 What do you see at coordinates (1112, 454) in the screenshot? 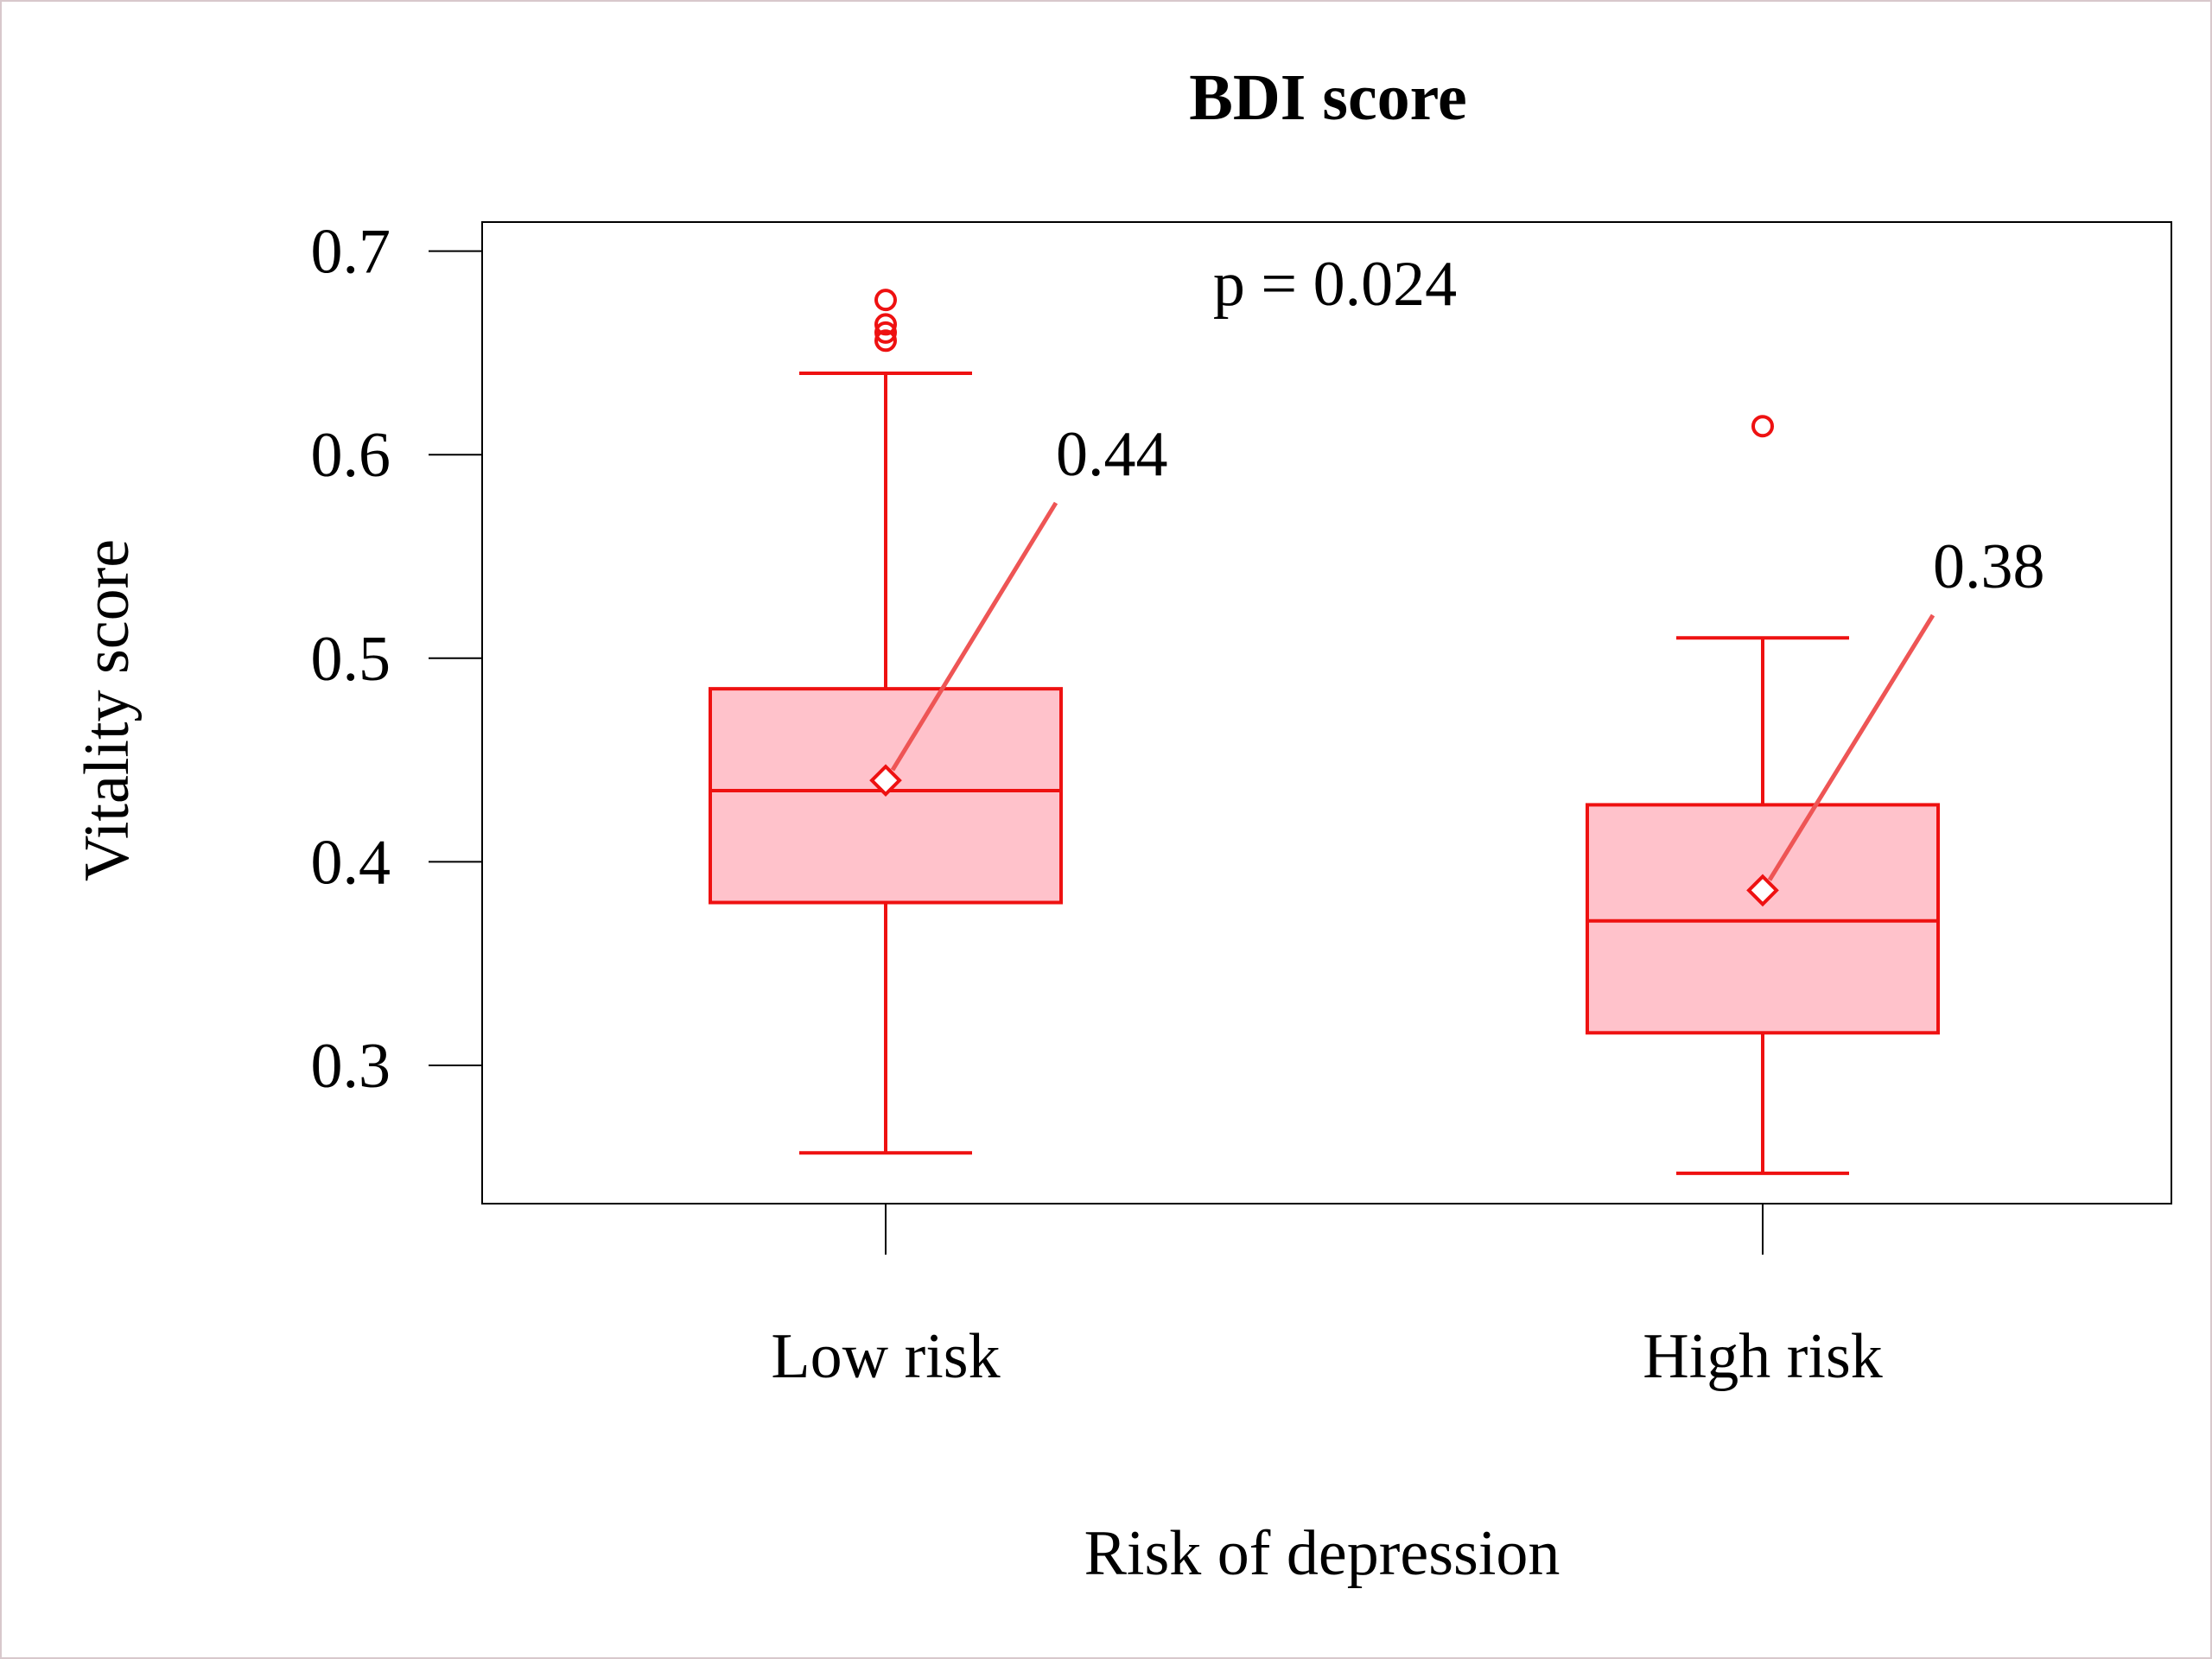
I see `mean-label: 0.44` at bounding box center [1112, 454].